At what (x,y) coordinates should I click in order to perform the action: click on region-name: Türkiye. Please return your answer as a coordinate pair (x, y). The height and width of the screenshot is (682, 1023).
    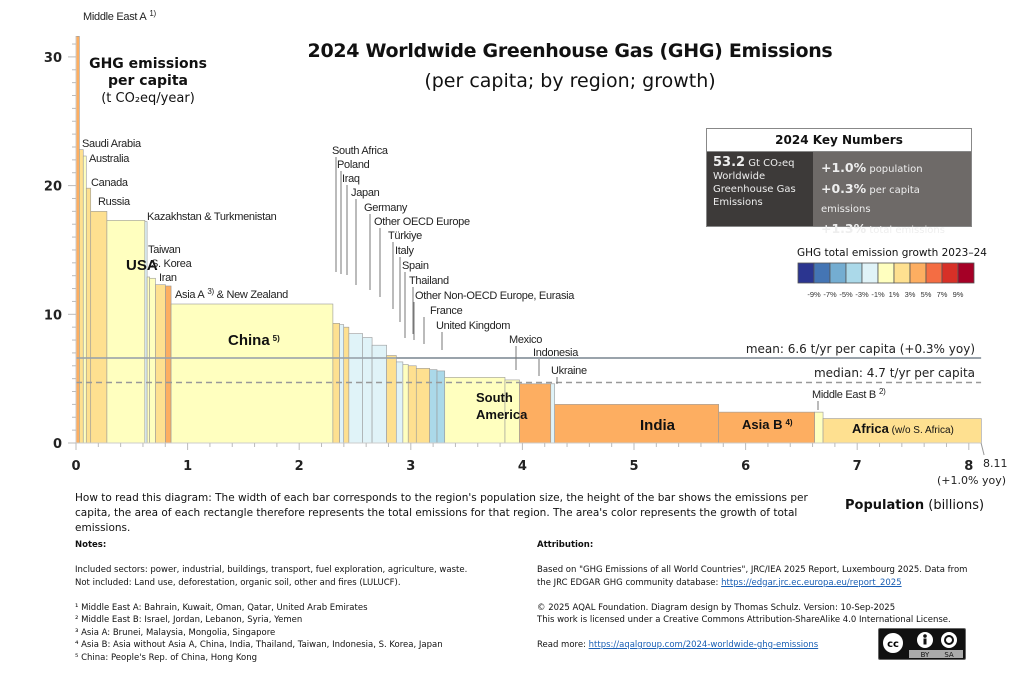
    Looking at the image, I should click on (405, 236).